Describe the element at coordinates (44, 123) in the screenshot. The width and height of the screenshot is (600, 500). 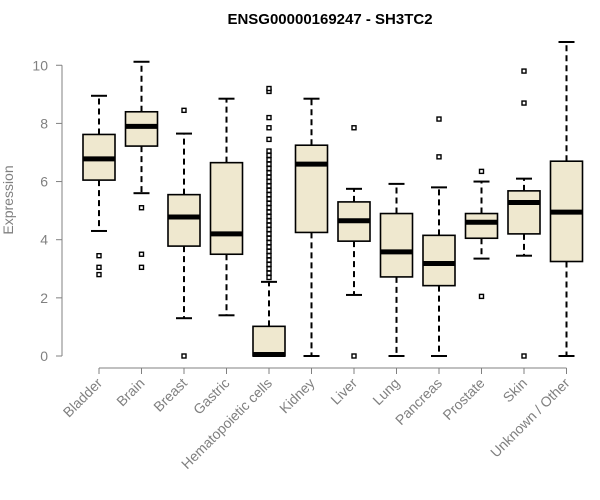
I see `y-tick-label: 8` at that location.